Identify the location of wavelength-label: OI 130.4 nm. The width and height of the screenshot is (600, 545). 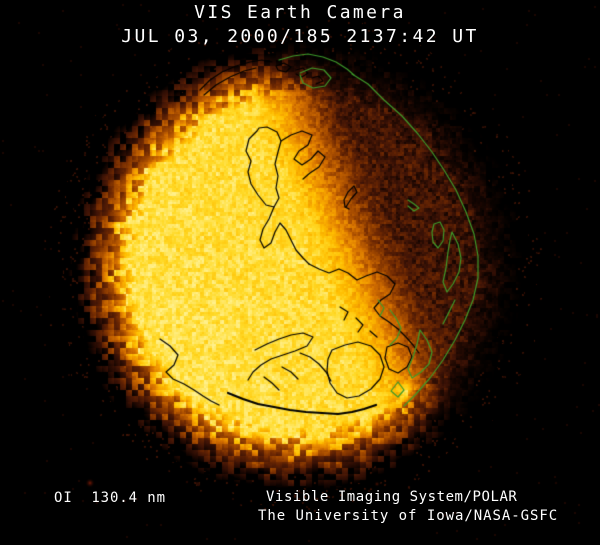
(110, 498).